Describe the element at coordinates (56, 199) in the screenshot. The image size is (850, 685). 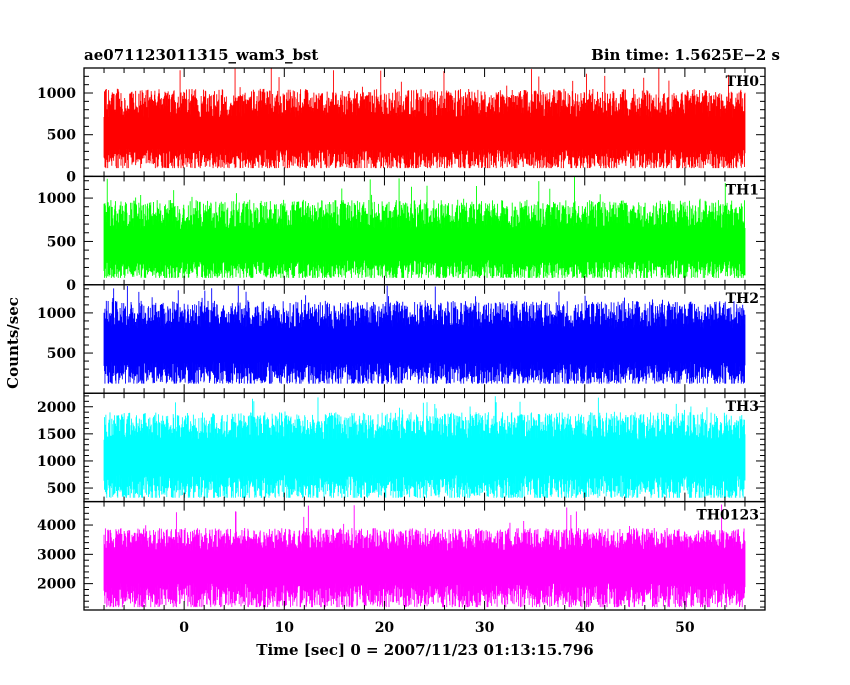
I see `y-tick-th1: 1000` at that location.